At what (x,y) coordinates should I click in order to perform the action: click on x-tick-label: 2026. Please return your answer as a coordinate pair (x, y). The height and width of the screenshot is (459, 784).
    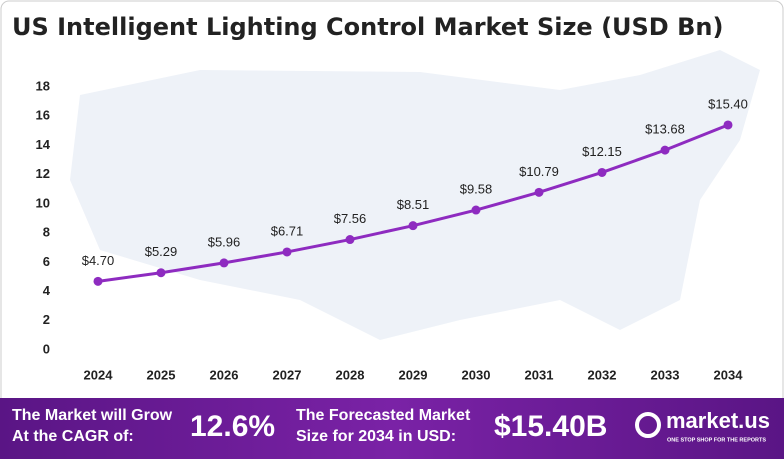
    Looking at the image, I should click on (224, 374).